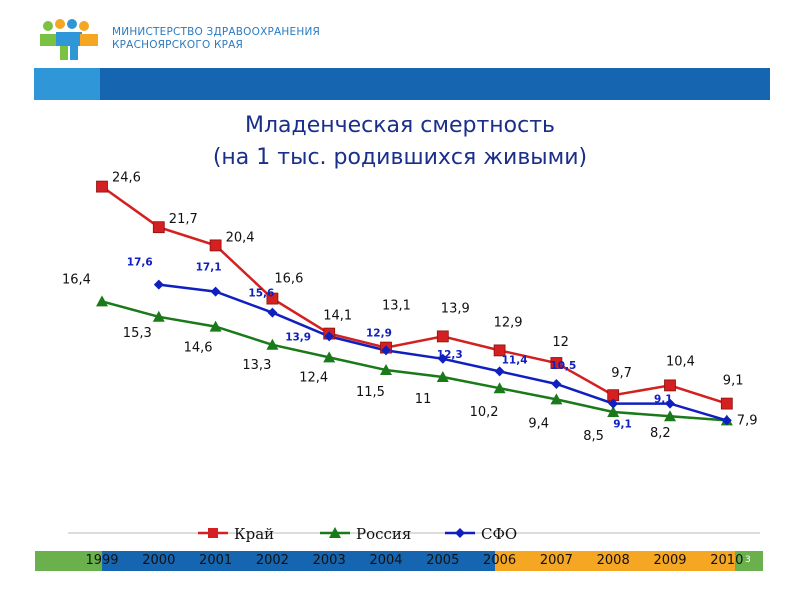  Describe the element at coordinates (183, 219) in the screenshot. I see `data-label-kray: 21,7` at that location.